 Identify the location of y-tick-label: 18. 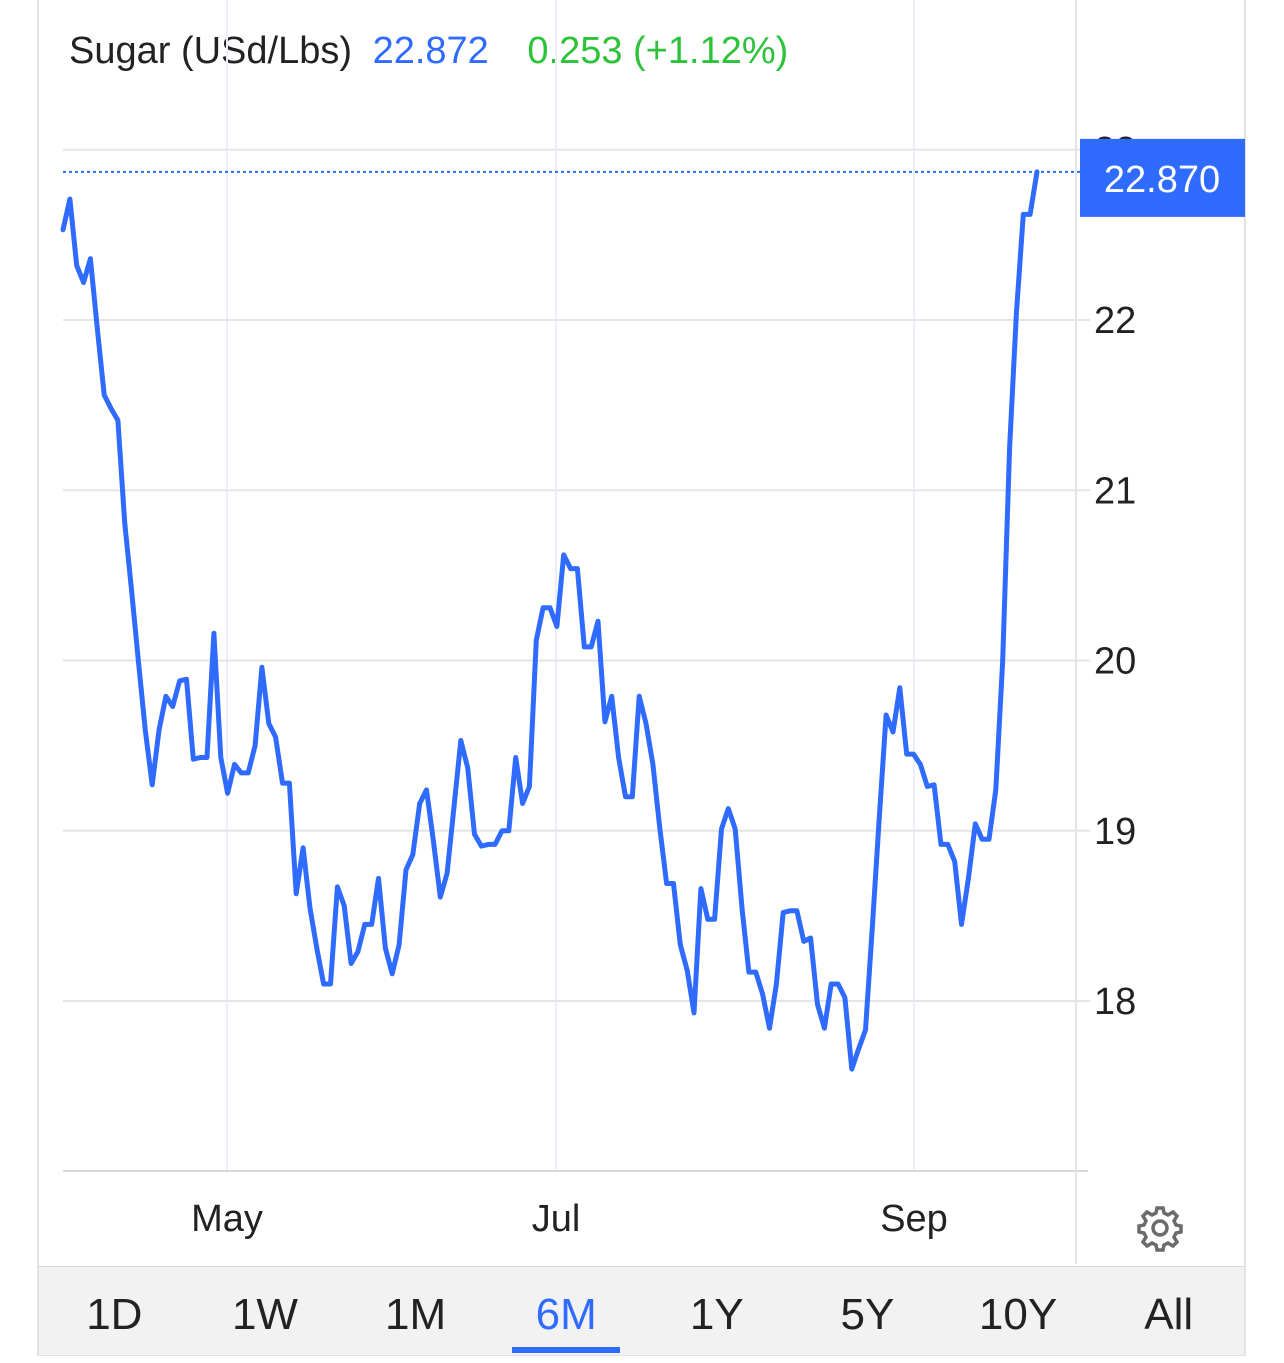
(1115, 1002).